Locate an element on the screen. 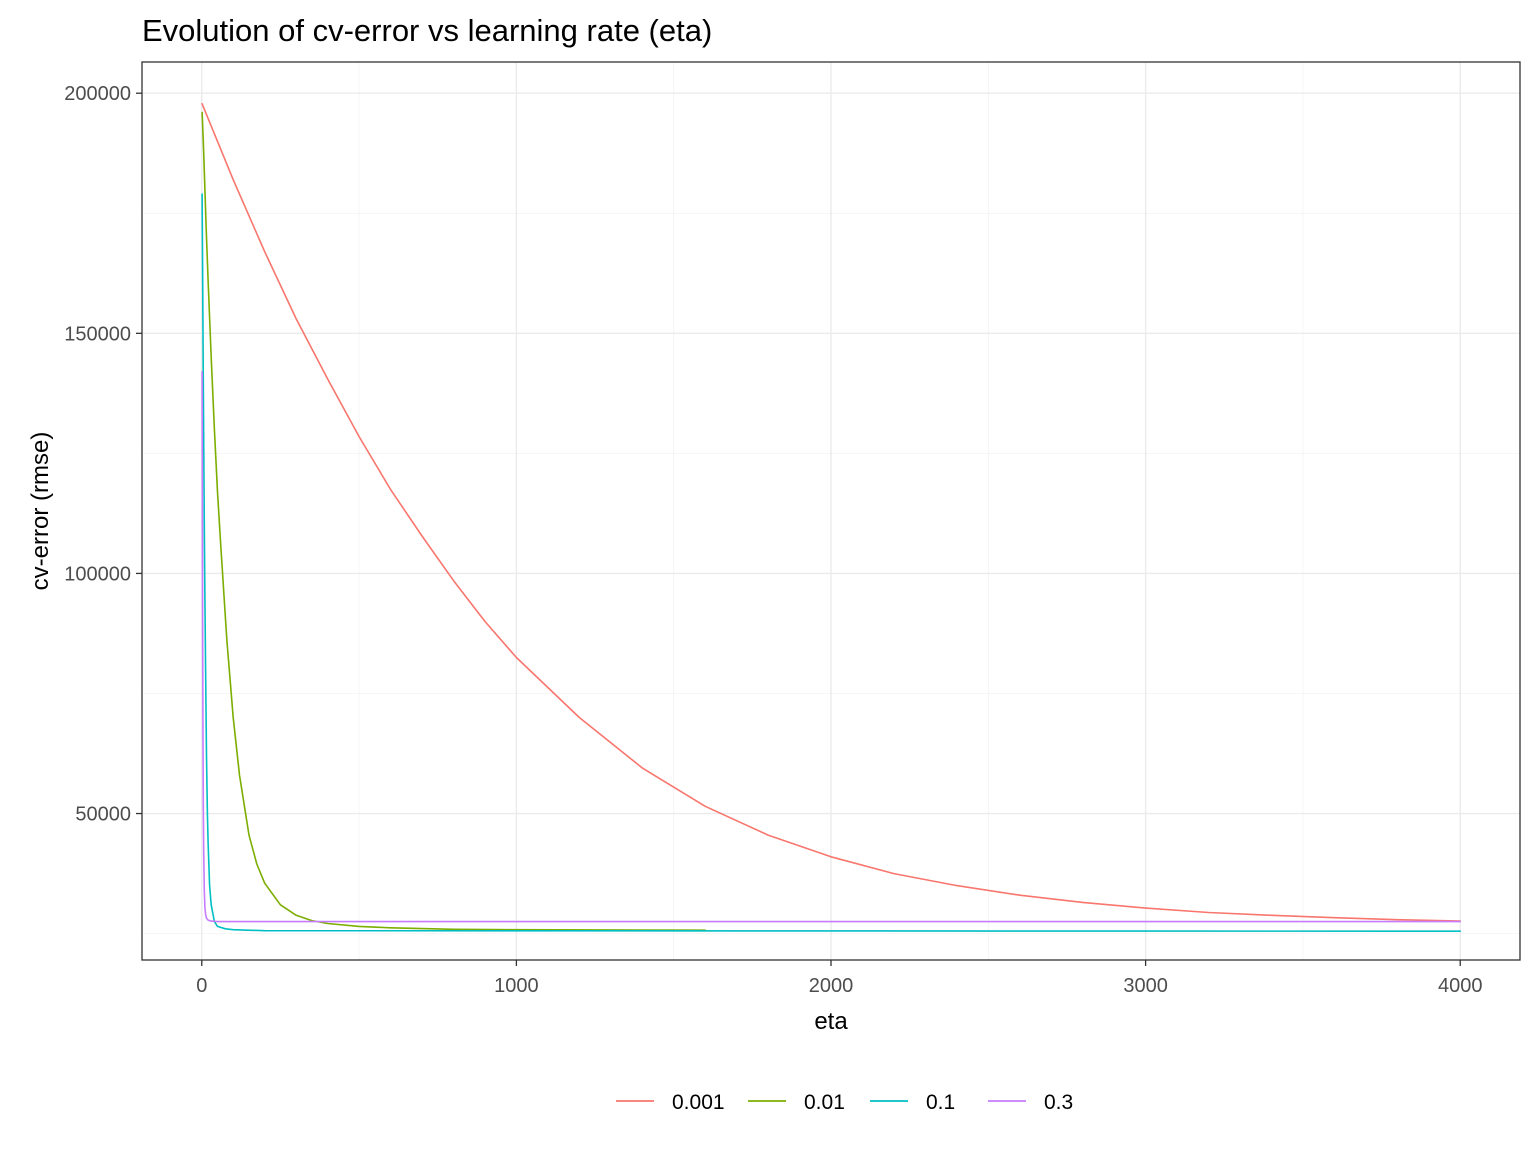 The width and height of the screenshot is (1536, 1152). legend: 0.001 0.01 0.1 0.3 is located at coordinates (844, 1102).